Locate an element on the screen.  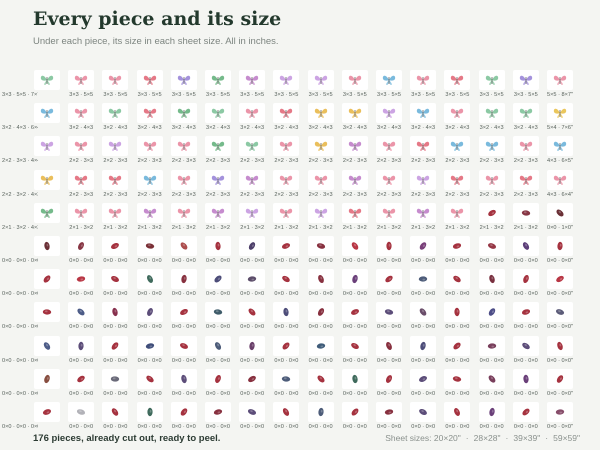
piece-size-label: 0×0 · 1×0" is located at coordinates (560, 227).